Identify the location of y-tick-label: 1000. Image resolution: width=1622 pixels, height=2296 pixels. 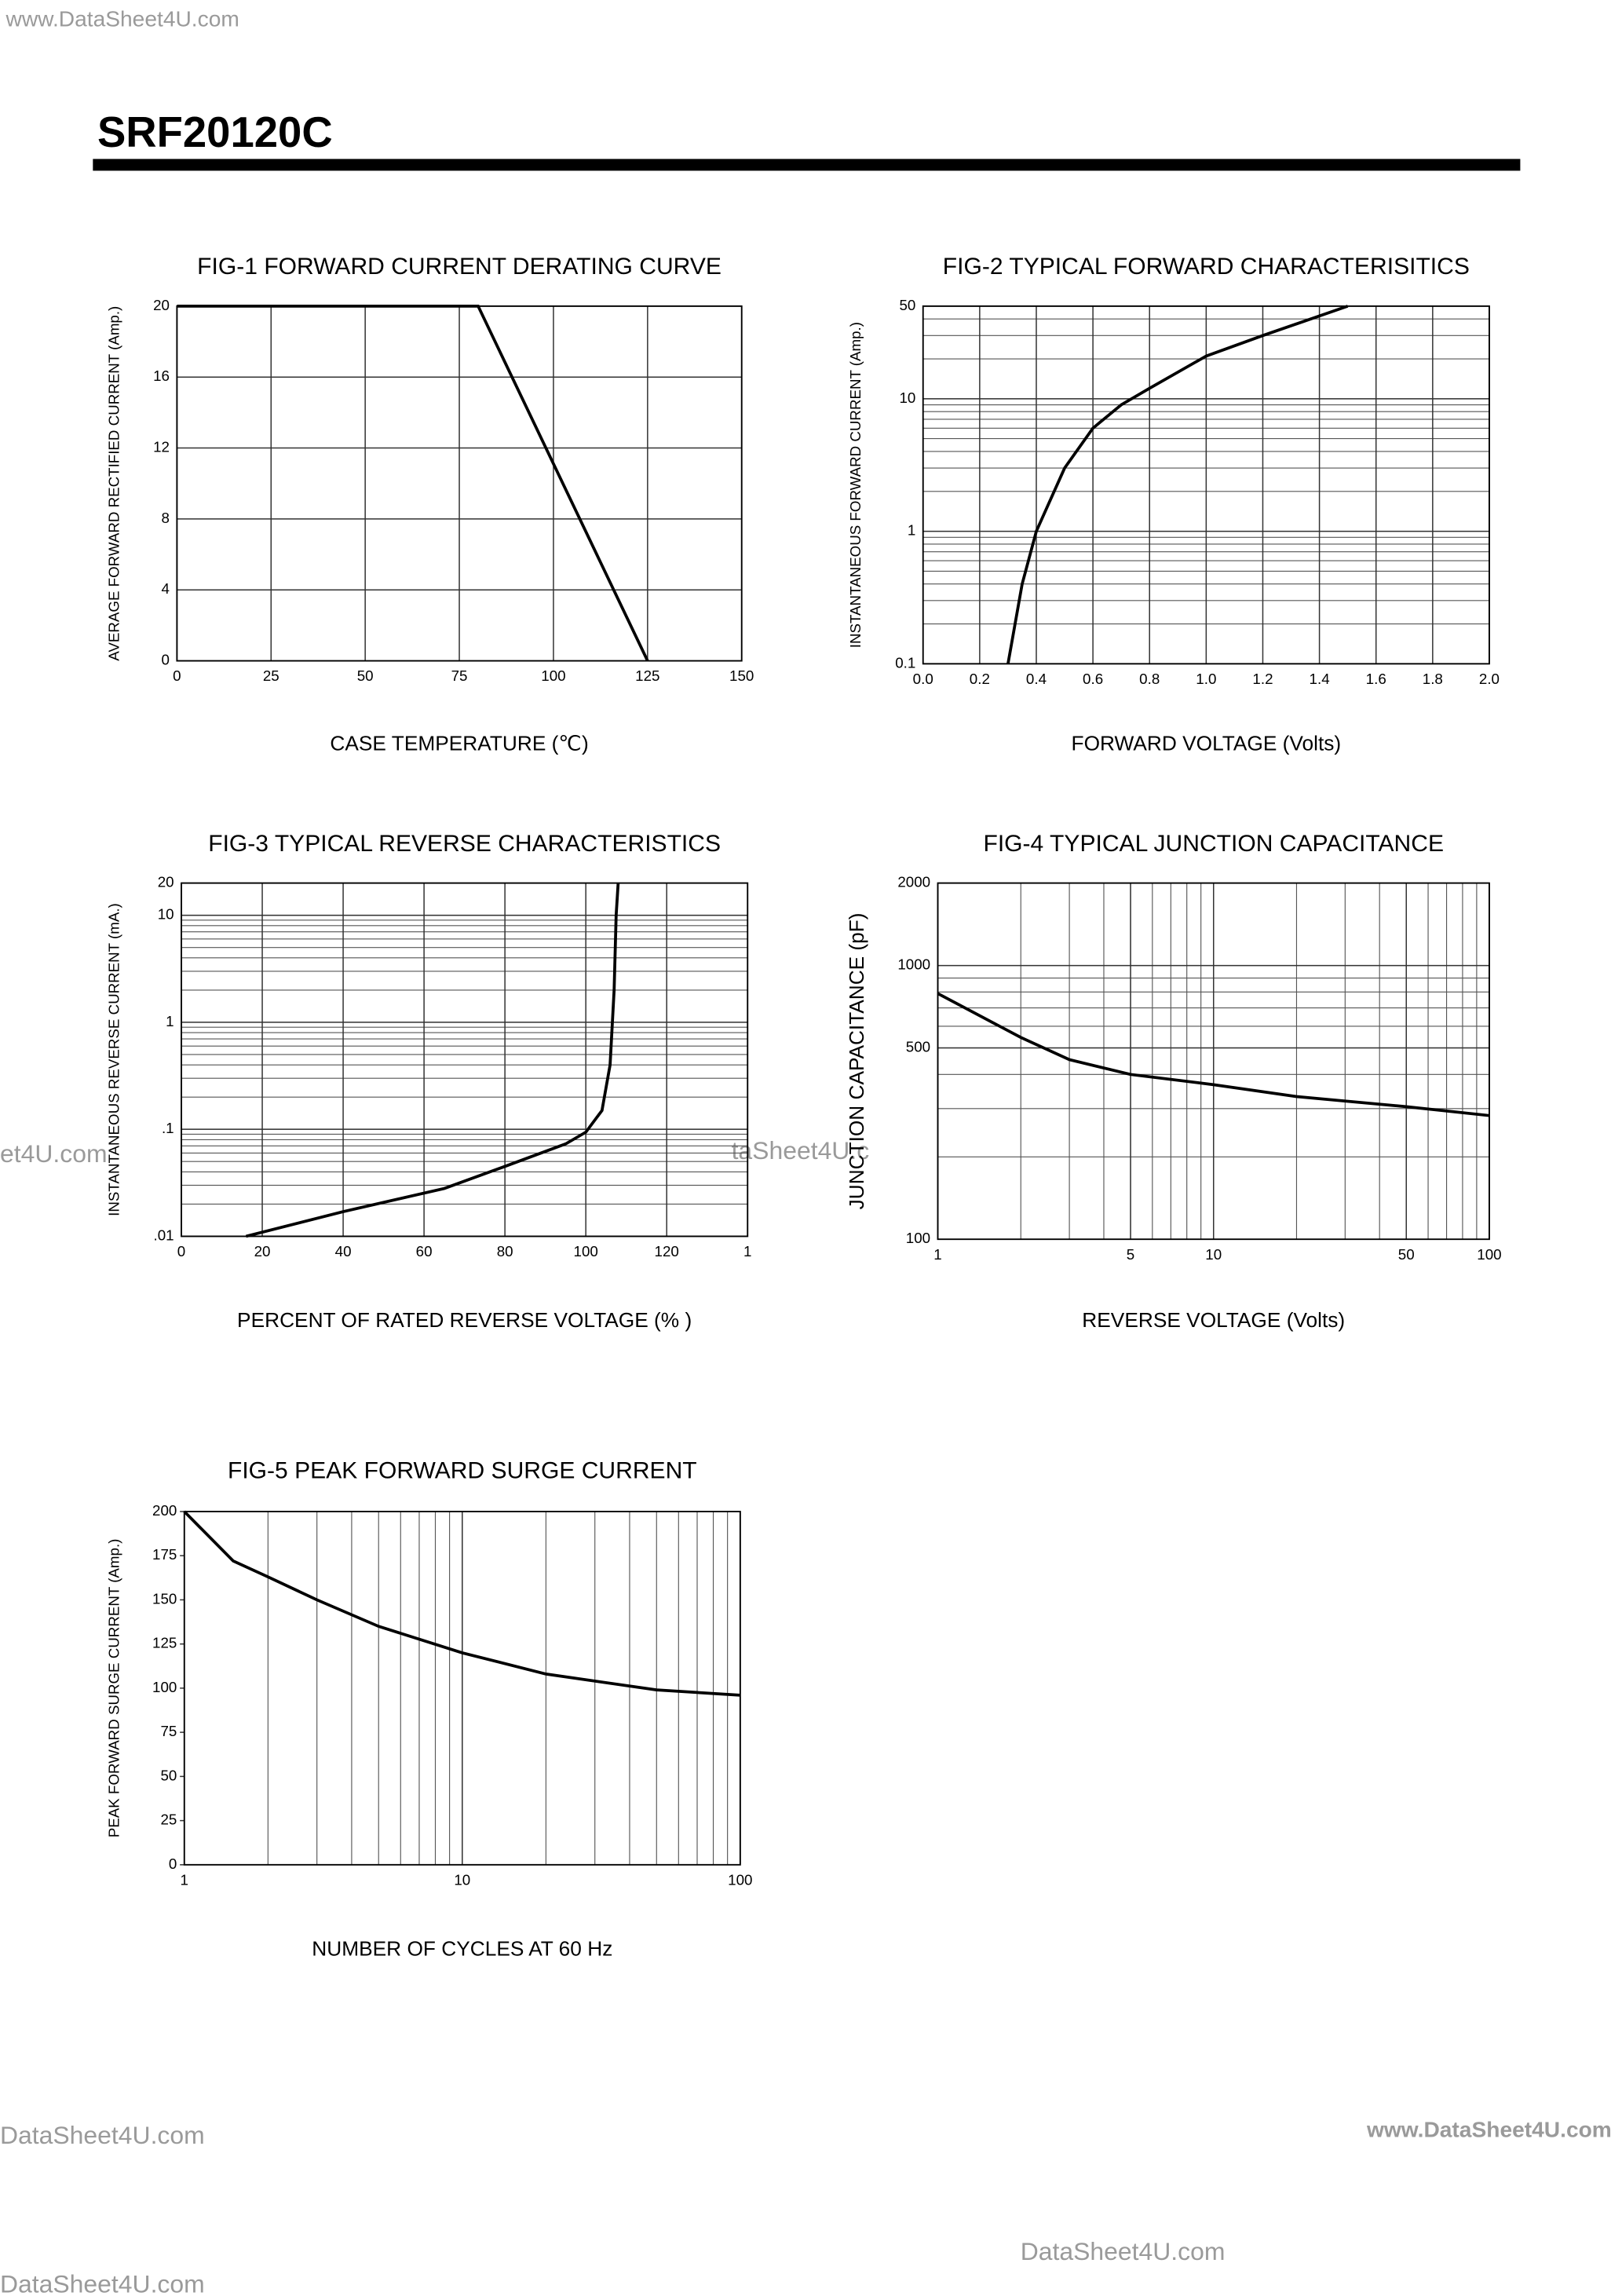
(913, 965).